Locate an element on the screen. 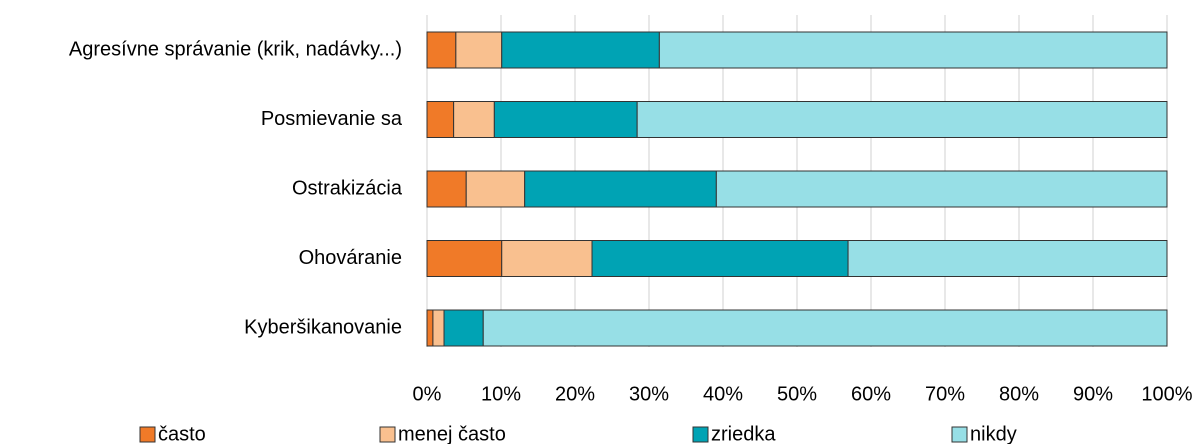  x-tick-label: 90% is located at coordinates (1093, 394).